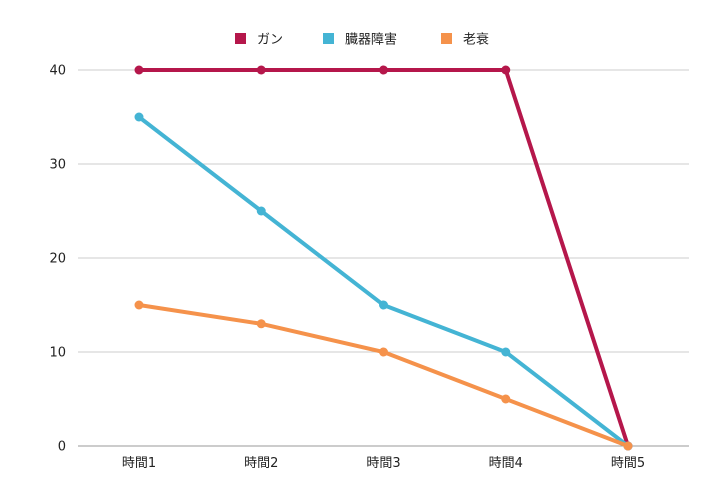 The width and height of the screenshot is (720, 500). What do you see at coordinates (371, 40) in the screenshot?
I see `legend-label: 臓器障害` at bounding box center [371, 40].